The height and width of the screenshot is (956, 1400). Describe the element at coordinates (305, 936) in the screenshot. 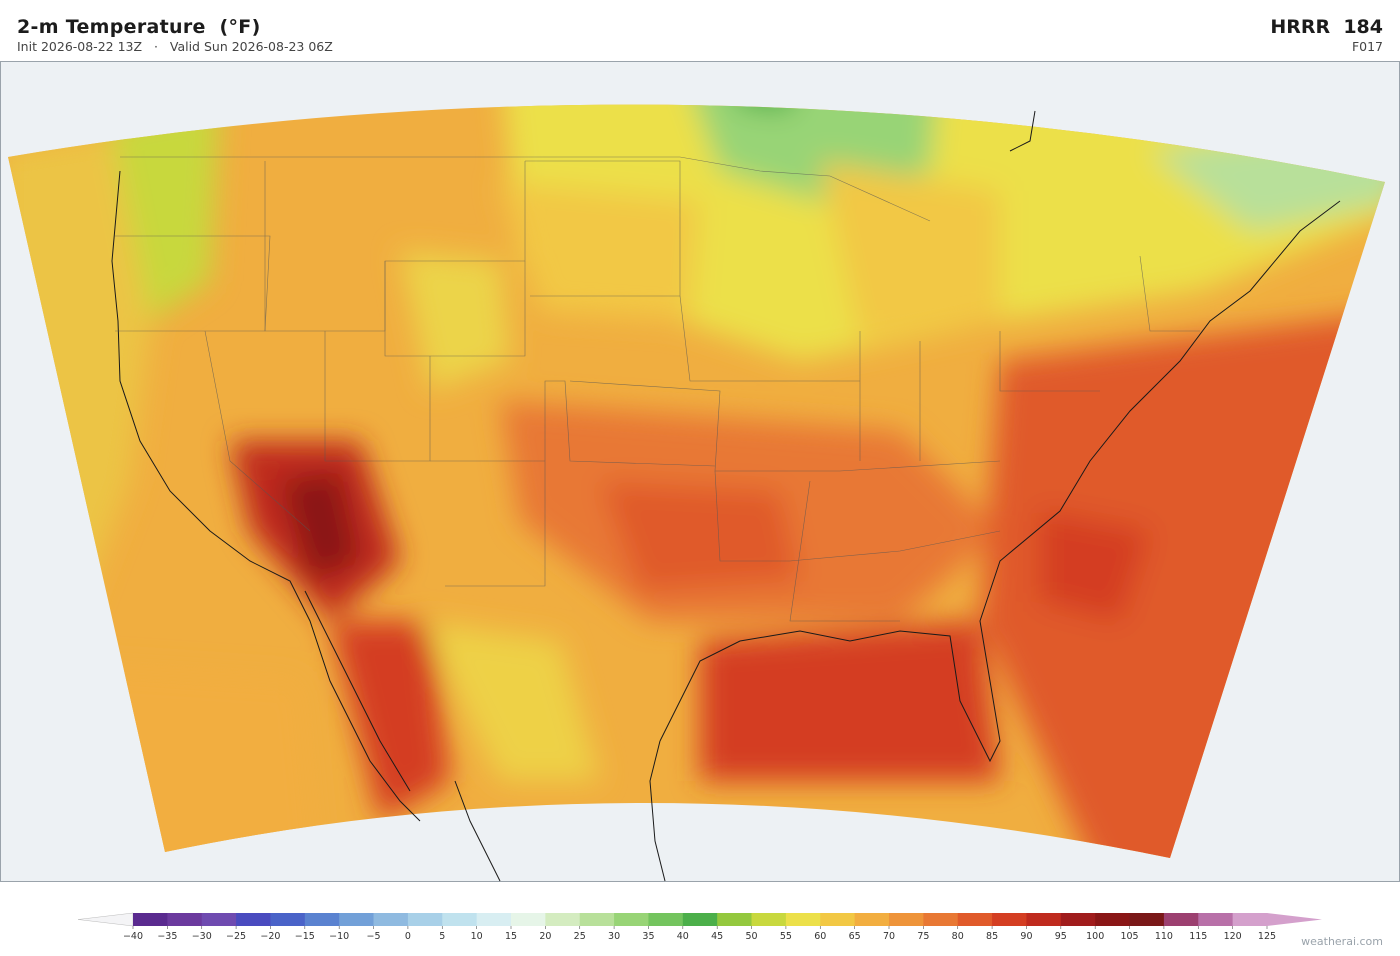

I see `tick-label: −15` at that location.